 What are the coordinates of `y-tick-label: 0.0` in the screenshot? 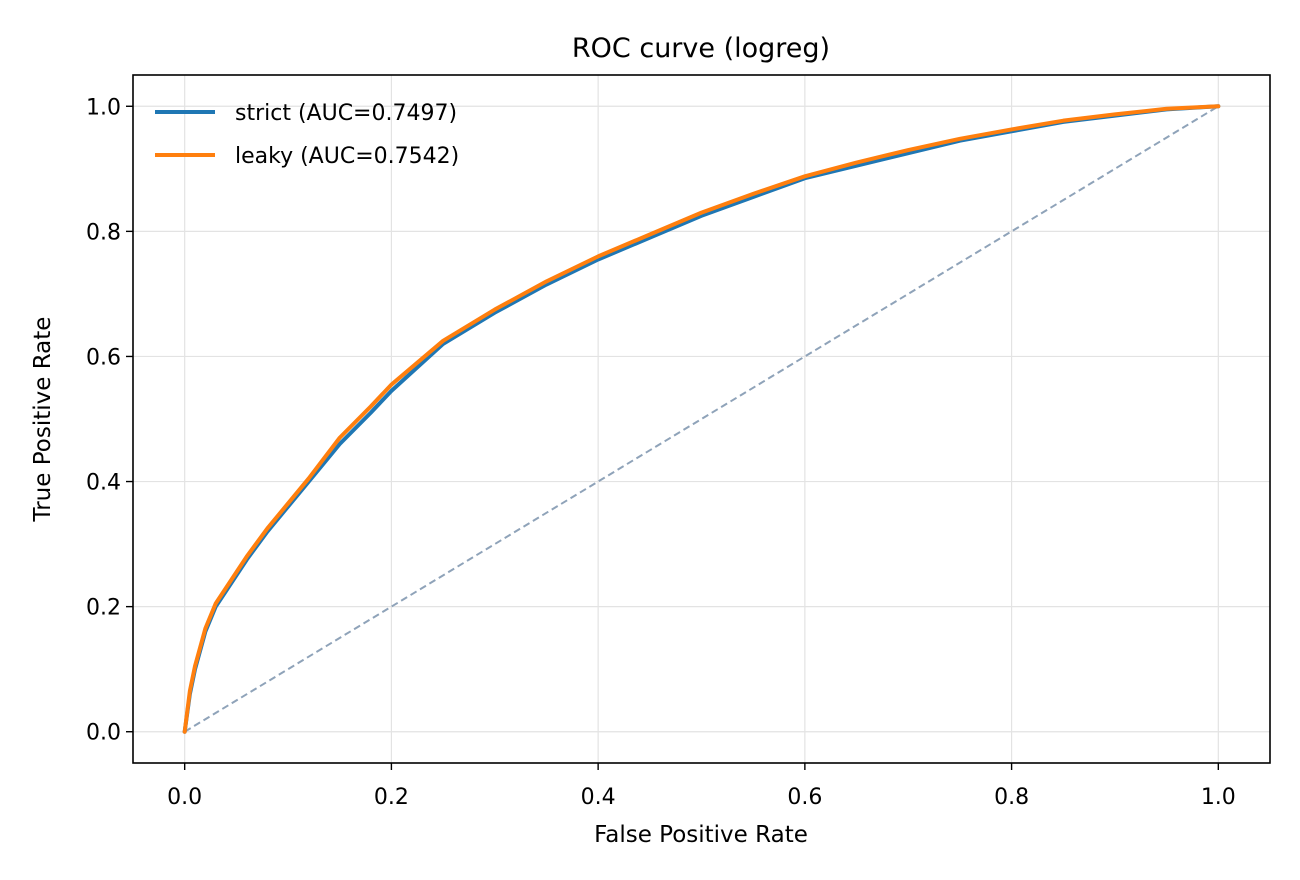 It's located at (103, 733).